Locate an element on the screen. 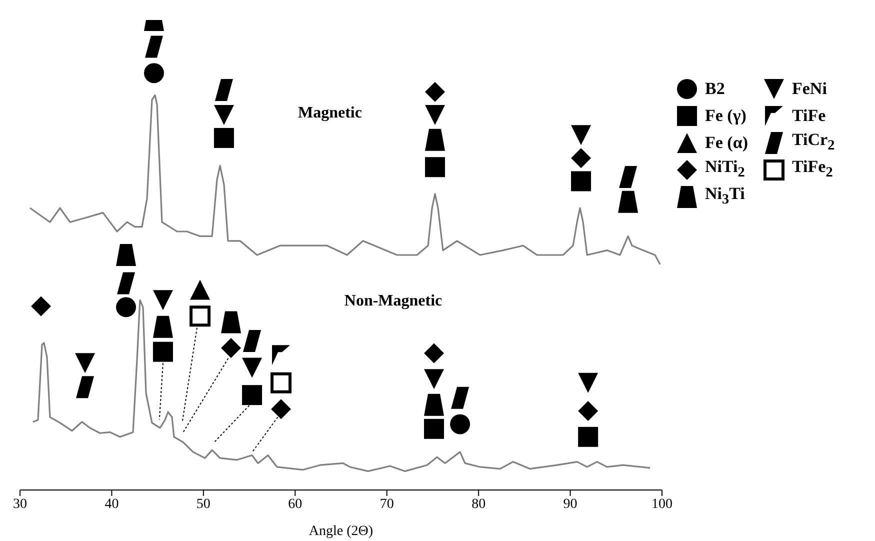 This screenshot has width=875, height=541. legend-label: NiTi$_{2}$ is located at coordinates (725, 169).